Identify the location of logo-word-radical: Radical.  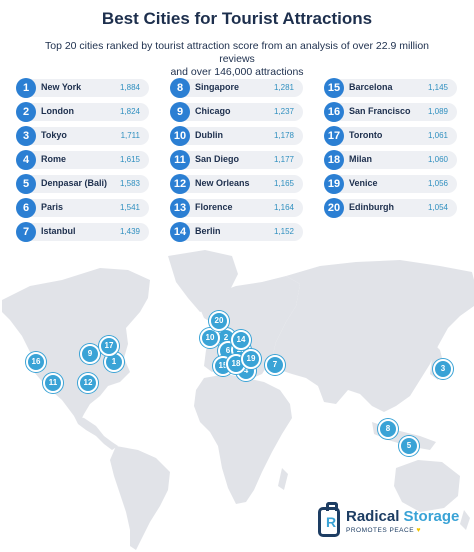
(373, 516).